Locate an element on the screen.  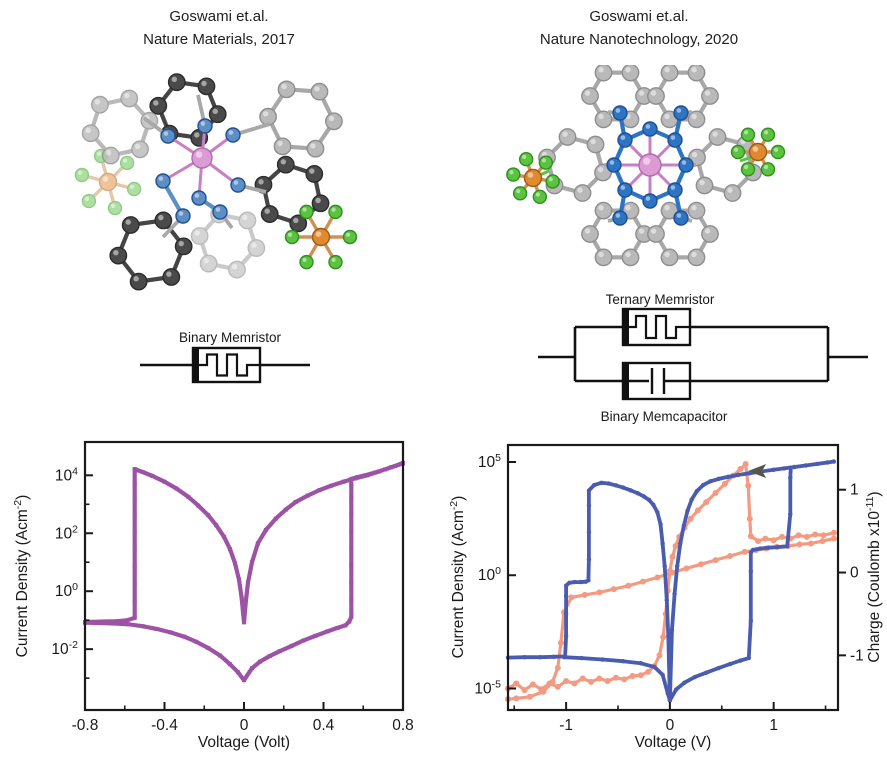
phosphorus-atom is located at coordinates (108, 182).